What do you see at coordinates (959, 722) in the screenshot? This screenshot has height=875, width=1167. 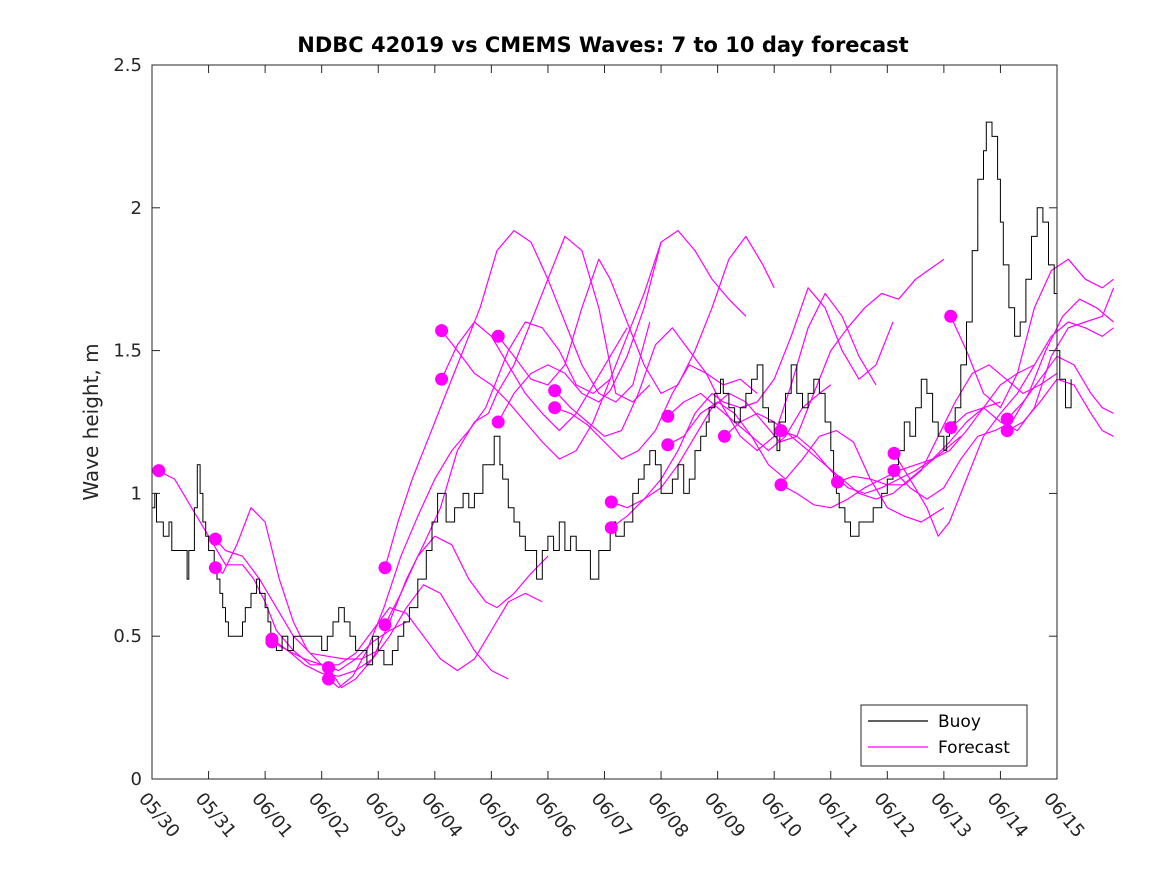 I see `legend-buoy-label: Buoy` at bounding box center [959, 722].